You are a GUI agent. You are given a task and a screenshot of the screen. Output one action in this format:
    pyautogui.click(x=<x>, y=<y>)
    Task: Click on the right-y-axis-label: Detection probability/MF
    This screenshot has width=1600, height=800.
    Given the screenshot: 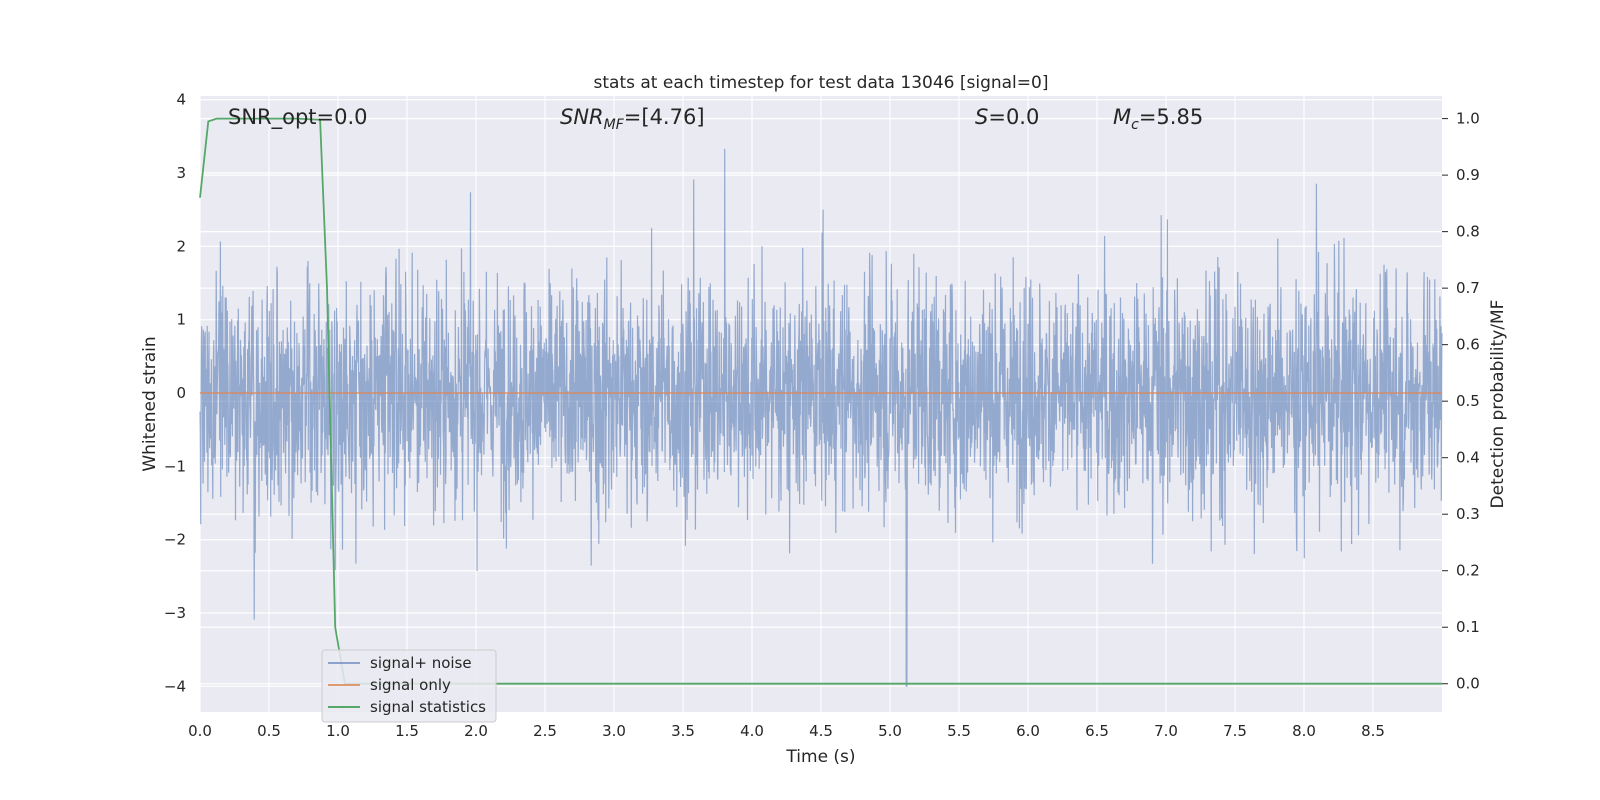 What is the action you would take?
    pyautogui.click(x=1498, y=404)
    